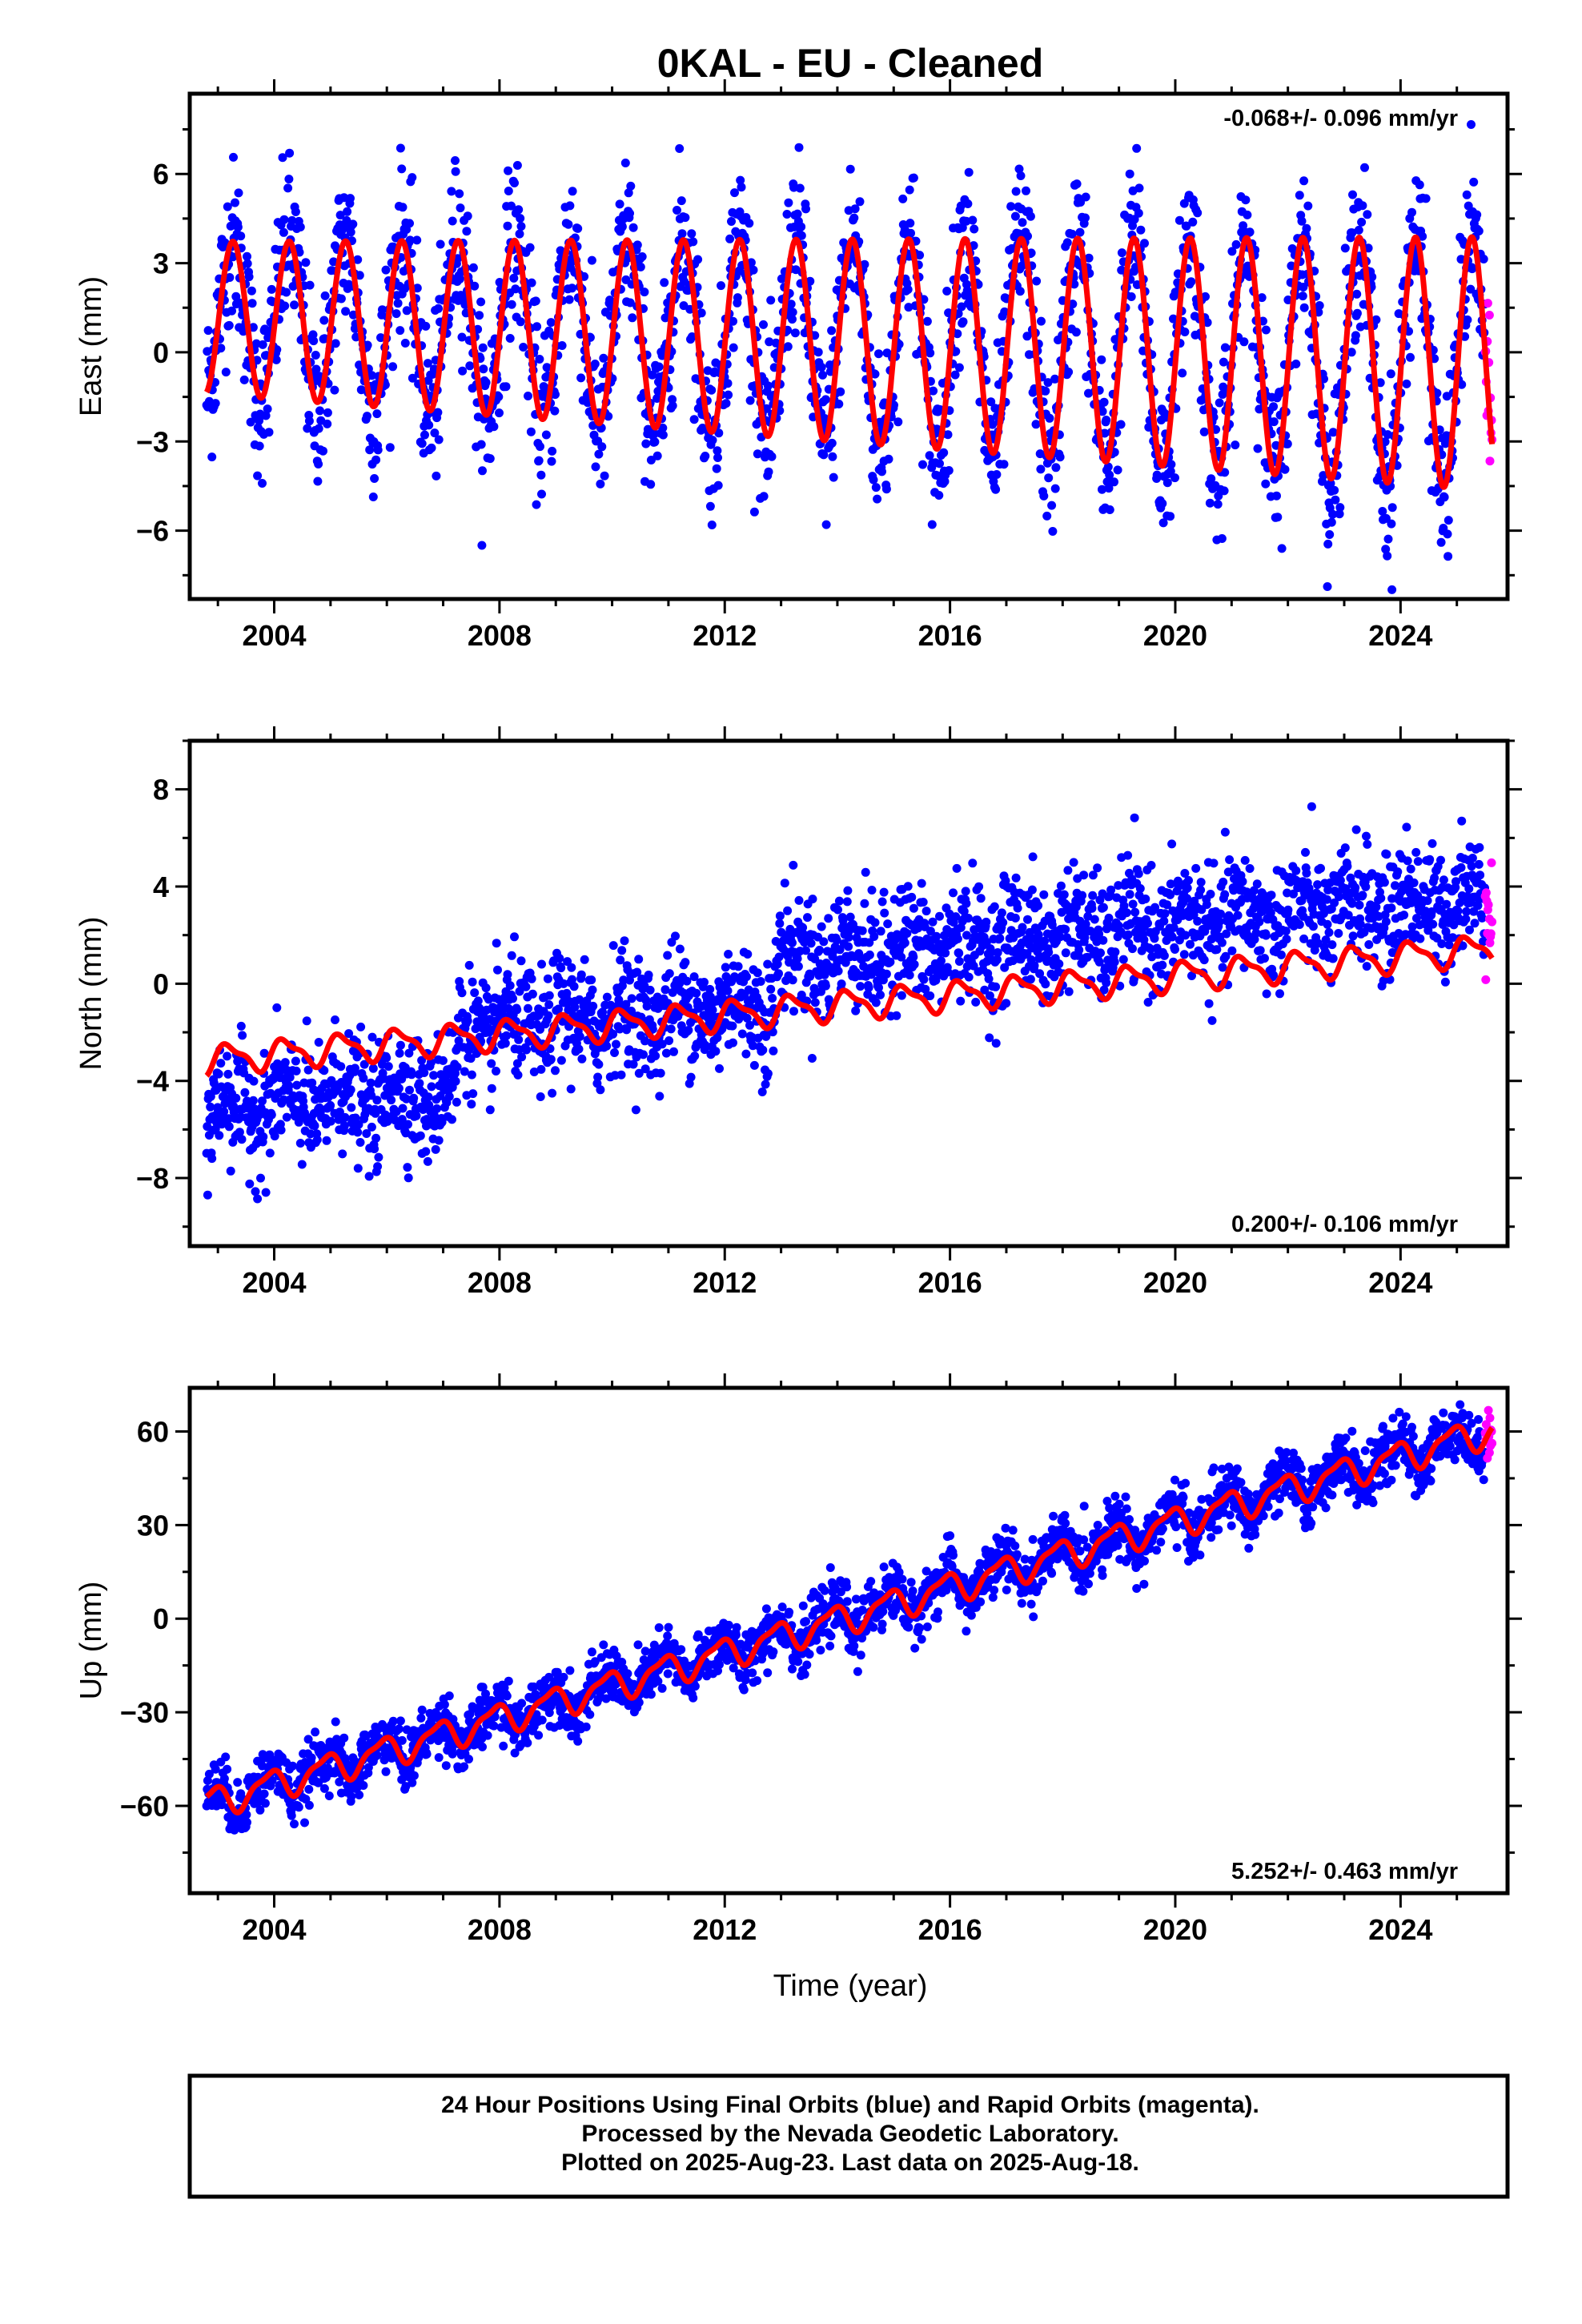 The width and height of the screenshot is (1582, 2324). Describe the element at coordinates (1266, 484) in the screenshot. I see `final-orbit-point-east-2020` at that location.